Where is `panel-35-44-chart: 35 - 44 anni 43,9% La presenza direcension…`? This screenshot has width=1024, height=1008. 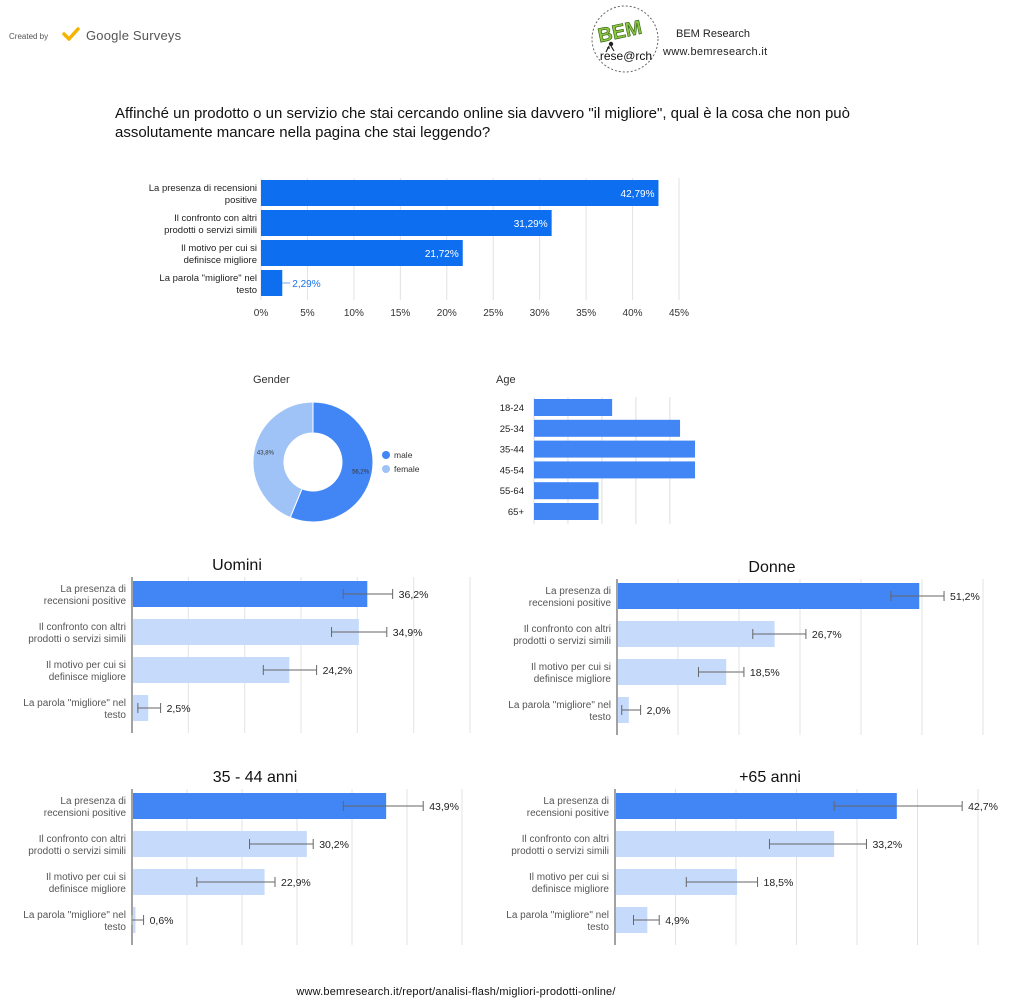 panel-35-44-chart: 35 - 44 anni 43,9% La presenza direcension… is located at coordinates (243, 857).